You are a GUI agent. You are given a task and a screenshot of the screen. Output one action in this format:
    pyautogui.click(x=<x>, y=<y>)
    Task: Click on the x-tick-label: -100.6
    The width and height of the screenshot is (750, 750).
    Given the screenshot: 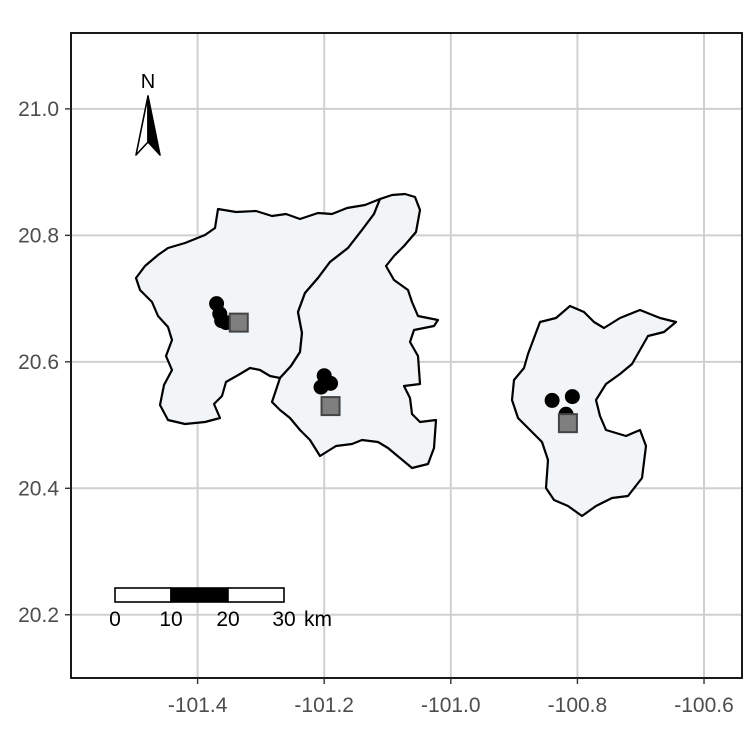 What is the action you would take?
    pyautogui.click(x=704, y=705)
    